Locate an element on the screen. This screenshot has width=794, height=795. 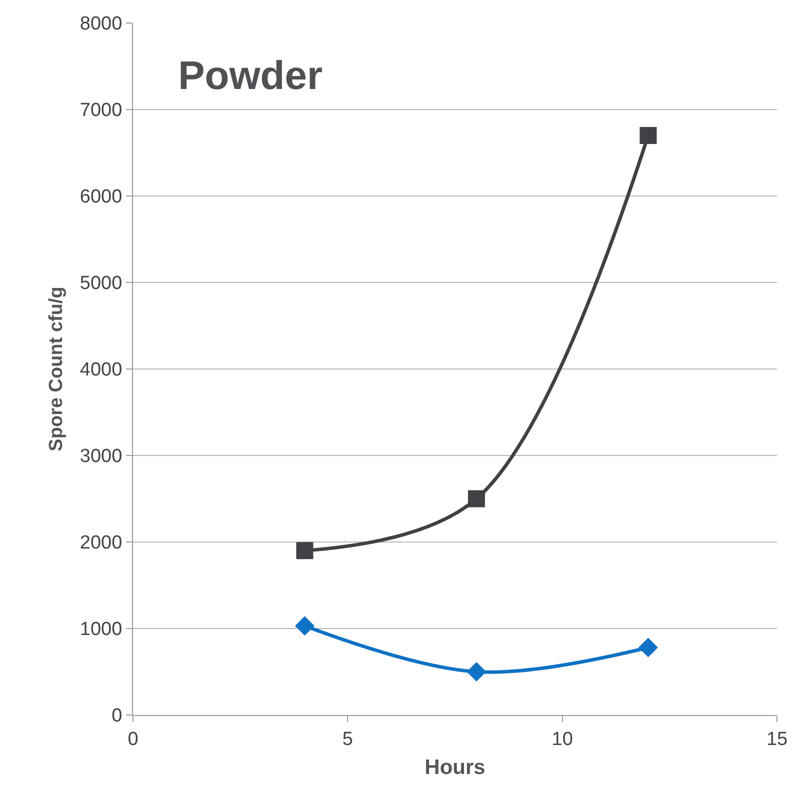
y-tick-label: 1000 is located at coordinates (101, 629).